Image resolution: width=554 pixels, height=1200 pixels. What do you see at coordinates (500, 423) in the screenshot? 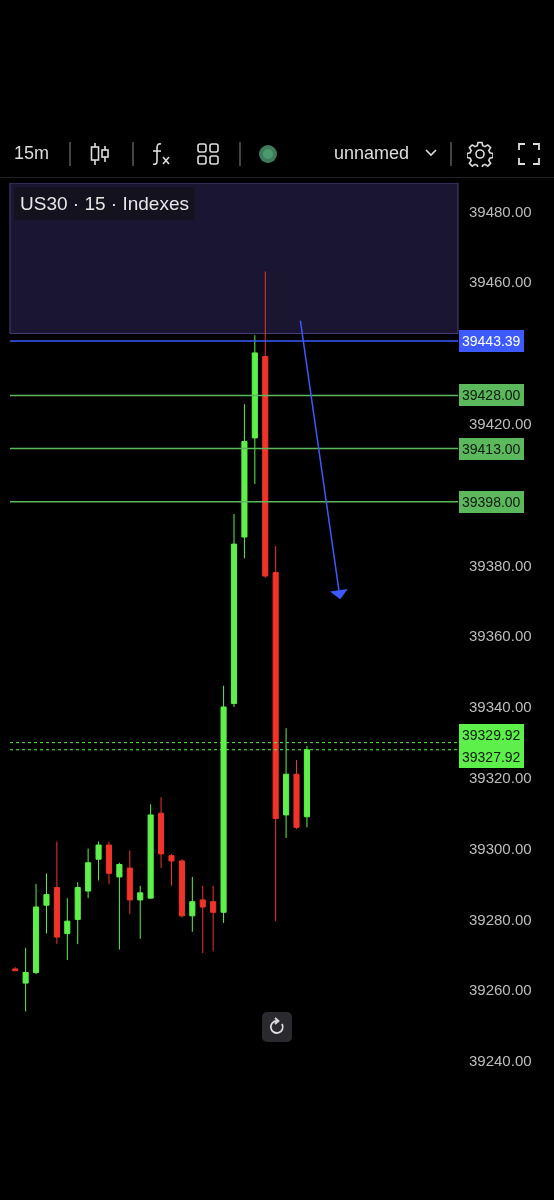
I see `y-tick-label: 39420.00` at bounding box center [500, 423].